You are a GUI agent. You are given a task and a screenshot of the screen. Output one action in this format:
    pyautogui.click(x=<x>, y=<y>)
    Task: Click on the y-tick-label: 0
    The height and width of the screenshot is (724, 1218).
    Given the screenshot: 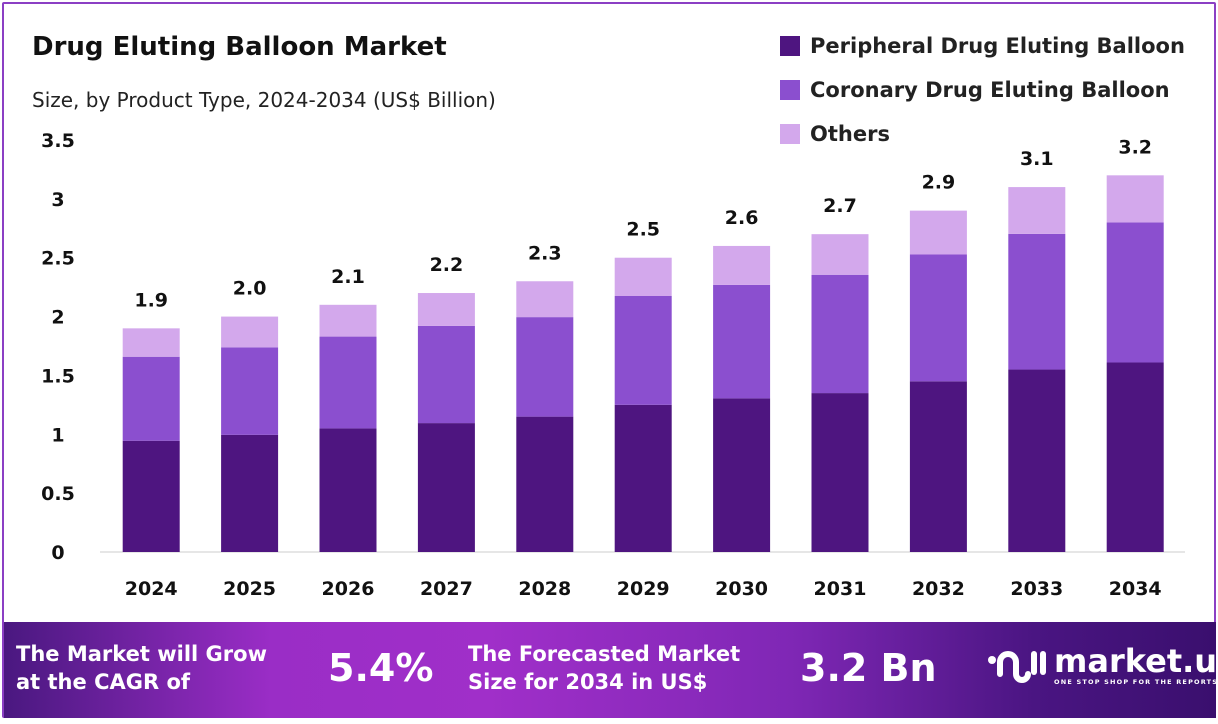 What is the action you would take?
    pyautogui.click(x=57, y=553)
    